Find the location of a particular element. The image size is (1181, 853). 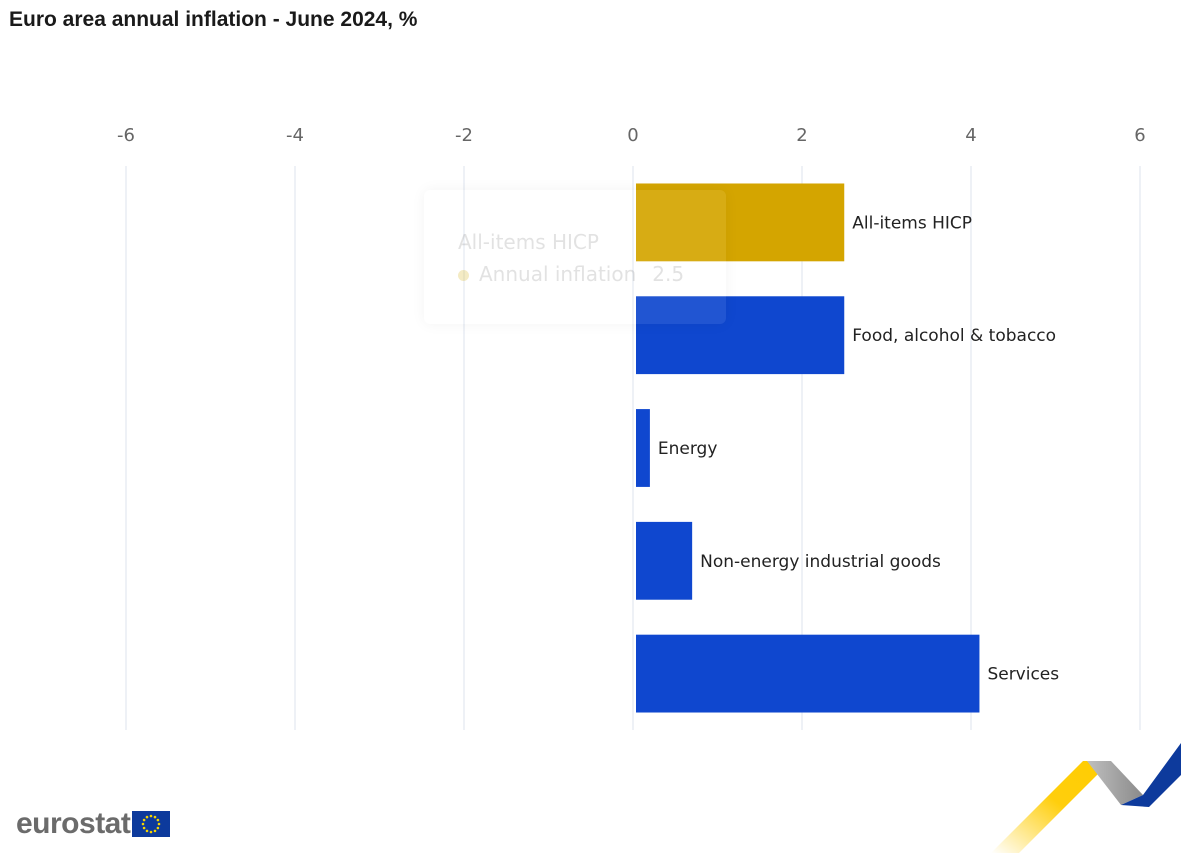

x-tick-label: 0 is located at coordinates (632, 135).